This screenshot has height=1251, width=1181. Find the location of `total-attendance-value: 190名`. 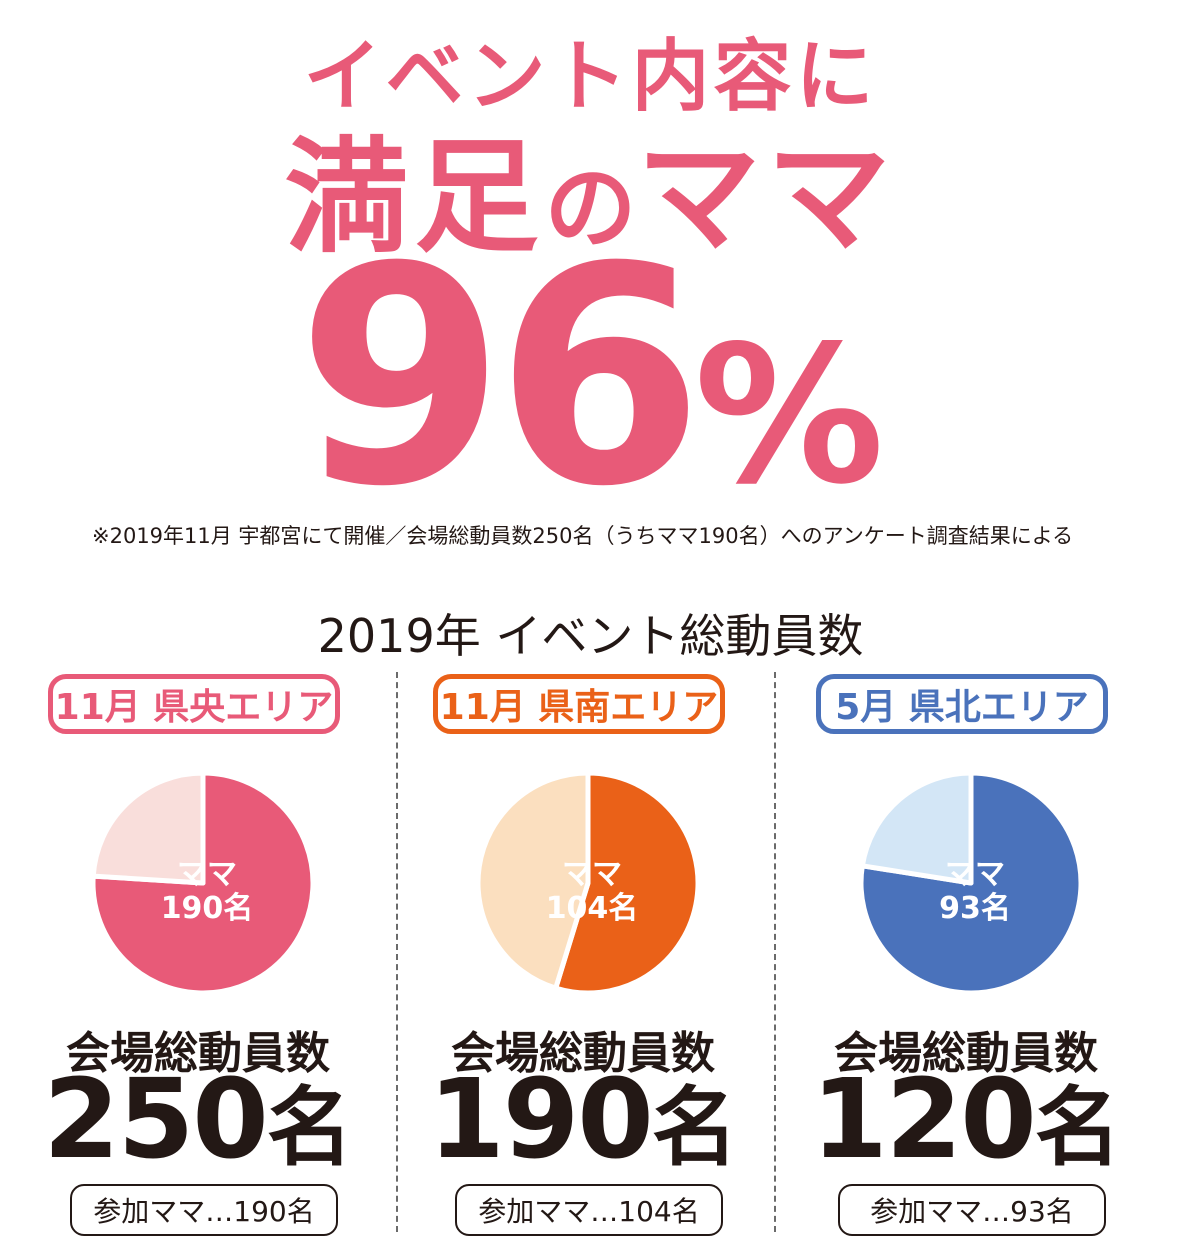

total-attendance-value: 190名 is located at coordinates (583, 1119).